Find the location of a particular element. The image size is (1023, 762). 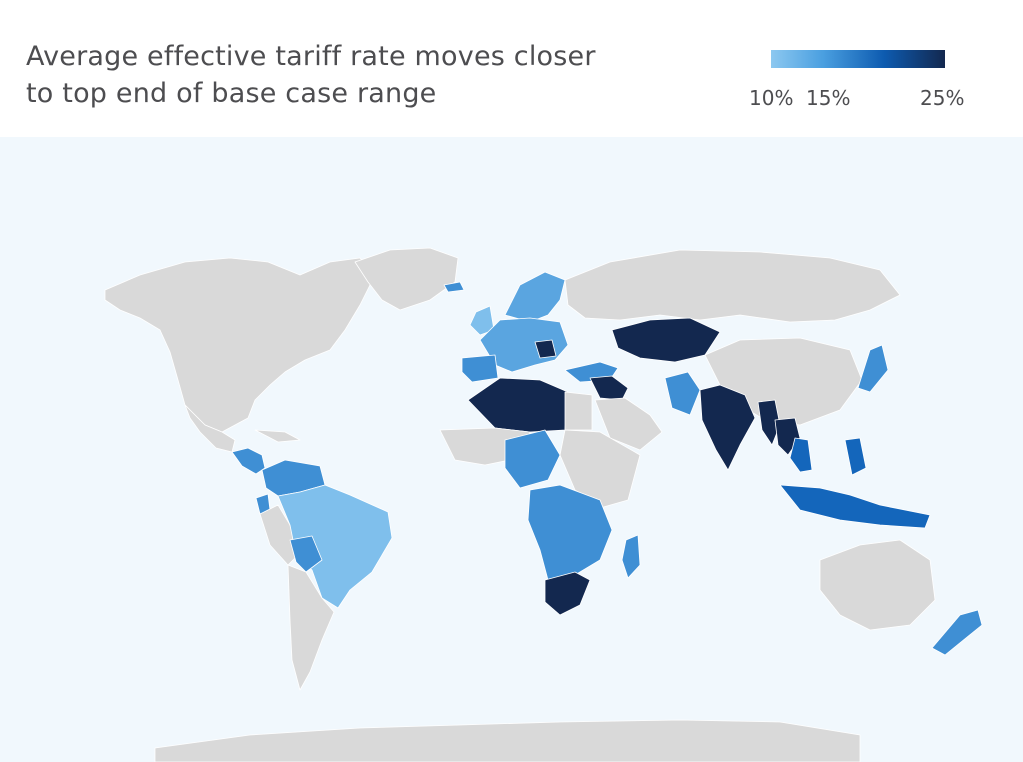

central-southern-africa is located at coordinates (570, 532).